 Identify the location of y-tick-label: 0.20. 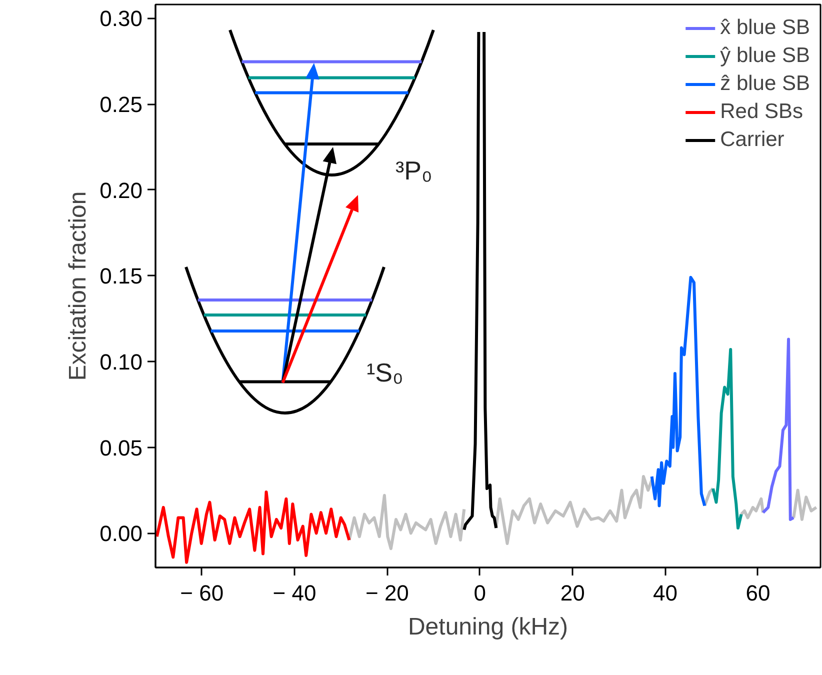
(121, 190).